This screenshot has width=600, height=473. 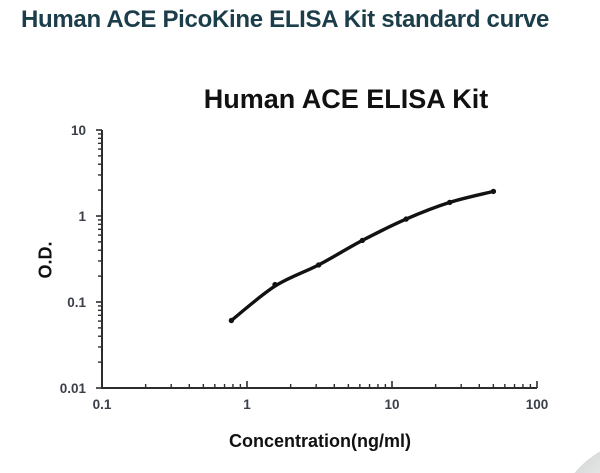 I want to click on y-tick-label: 0.01, so click(x=73, y=388).